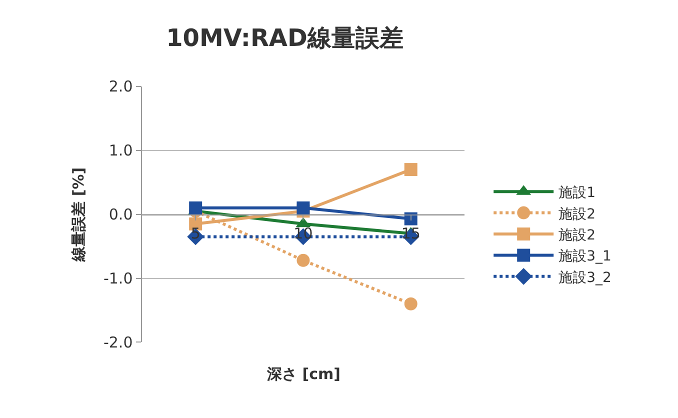 This screenshot has height=418, width=678. Describe the element at coordinates (577, 193) in the screenshot. I see `legend-label: 施設1` at that location.